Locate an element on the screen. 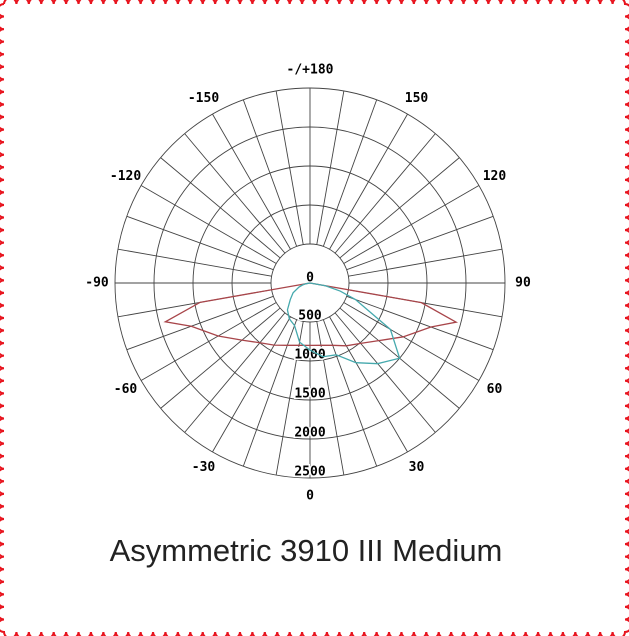  angle-tick-label: -/+180 is located at coordinates (310, 70).